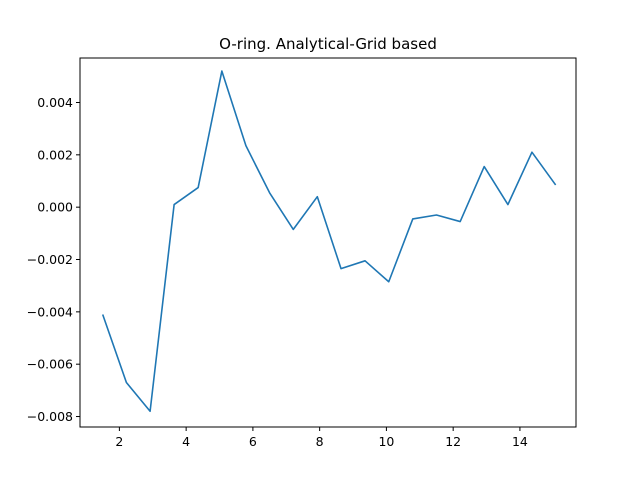 The height and width of the screenshot is (480, 640). I want to click on y-tick-label: −0.008, so click(50, 416).